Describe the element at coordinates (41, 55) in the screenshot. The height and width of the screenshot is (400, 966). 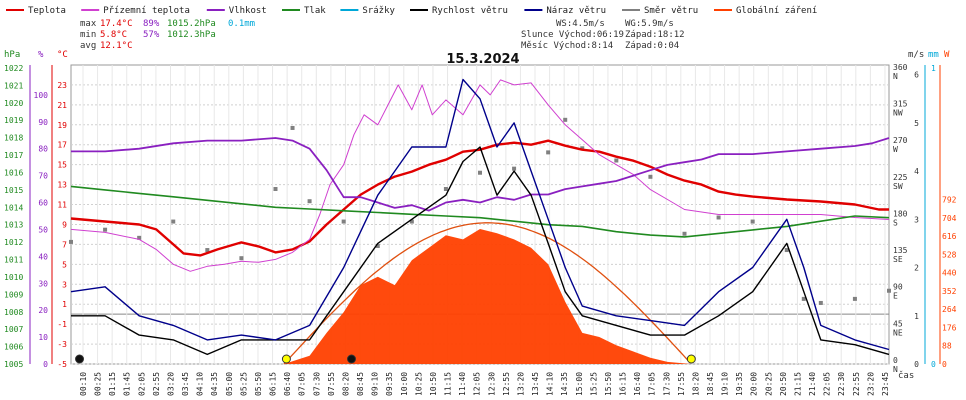
I see `axis-unit-pct: %` at that location.